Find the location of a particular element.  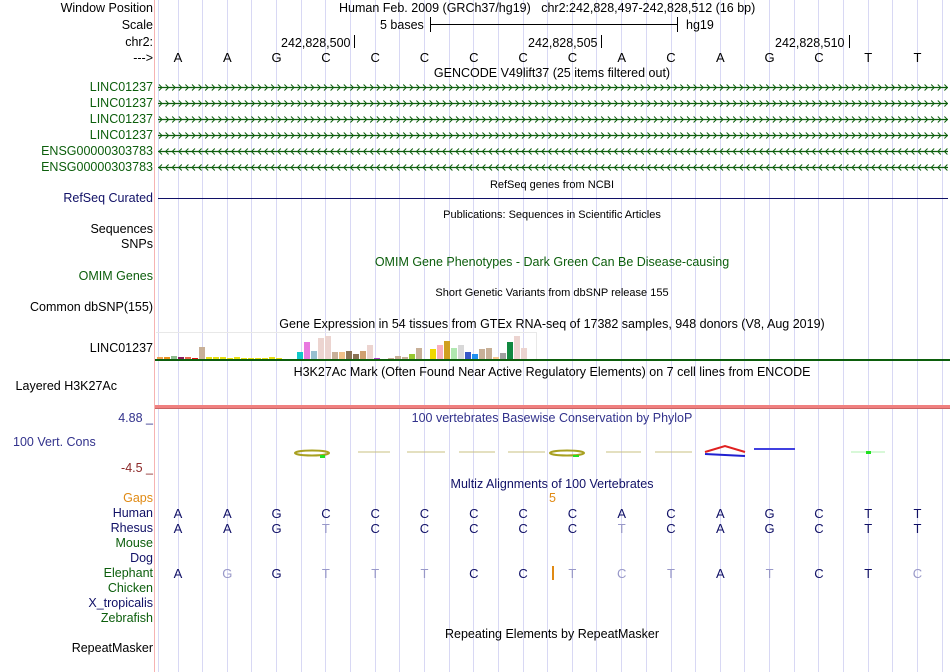

refseq-gene-line is located at coordinates (553, 198).